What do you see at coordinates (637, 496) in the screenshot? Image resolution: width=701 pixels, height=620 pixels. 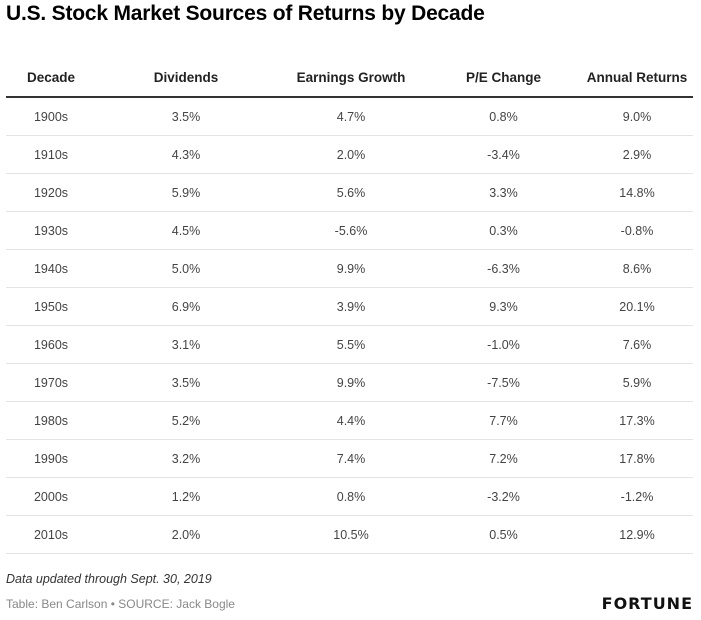 I see `cell-annual-returns: -1.2%` at bounding box center [637, 496].